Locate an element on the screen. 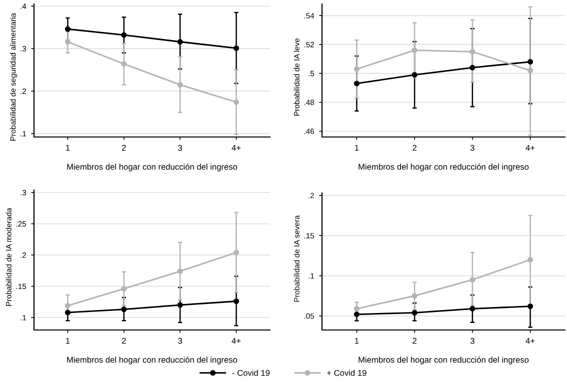 The width and height of the screenshot is (567, 385). legend-label: - Covid 19 is located at coordinates (251, 373).